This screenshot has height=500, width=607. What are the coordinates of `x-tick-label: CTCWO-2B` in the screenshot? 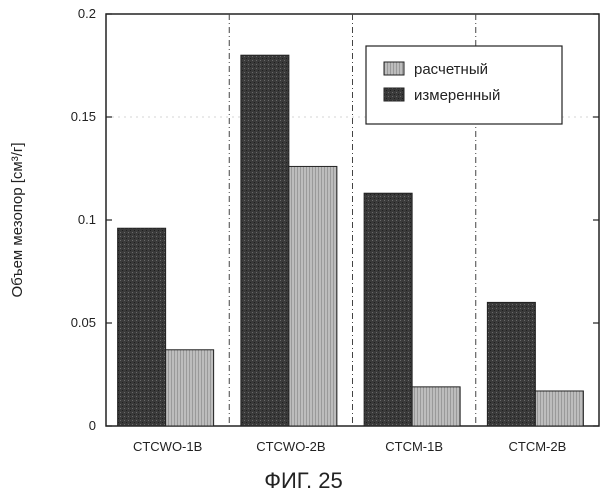 It's located at (290, 446).